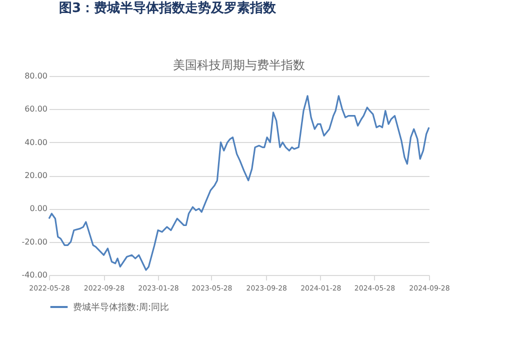 The height and width of the screenshot is (351, 512). I want to click on y-tick-label: 40.00, so click(36, 142).